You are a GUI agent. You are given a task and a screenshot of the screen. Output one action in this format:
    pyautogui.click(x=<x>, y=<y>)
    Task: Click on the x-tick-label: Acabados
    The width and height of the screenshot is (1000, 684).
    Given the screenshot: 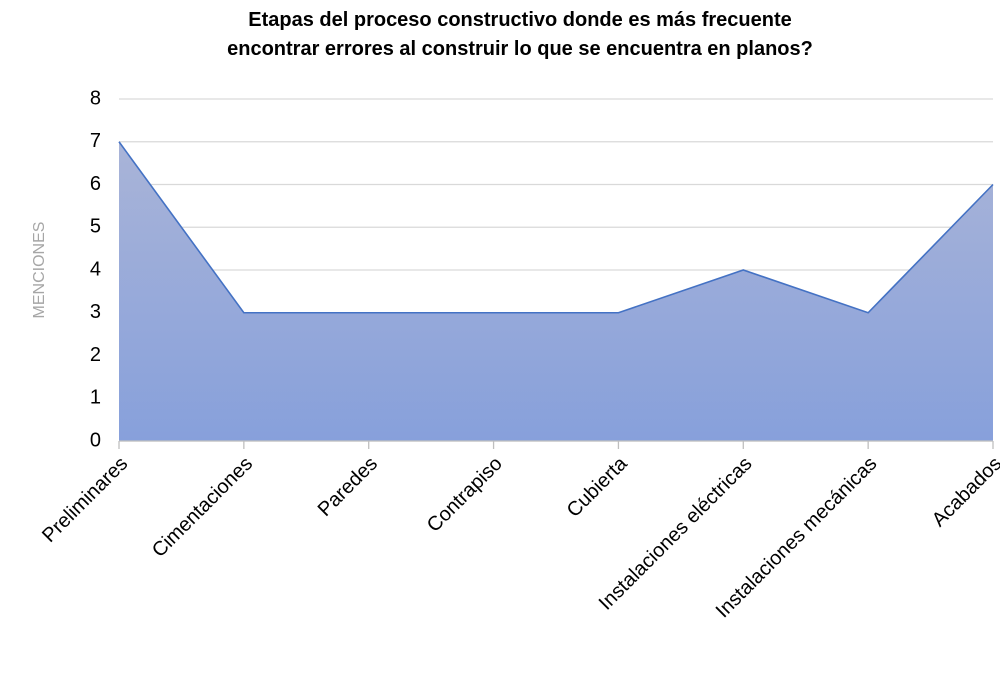 What is the action you would take?
    pyautogui.click(x=964, y=492)
    